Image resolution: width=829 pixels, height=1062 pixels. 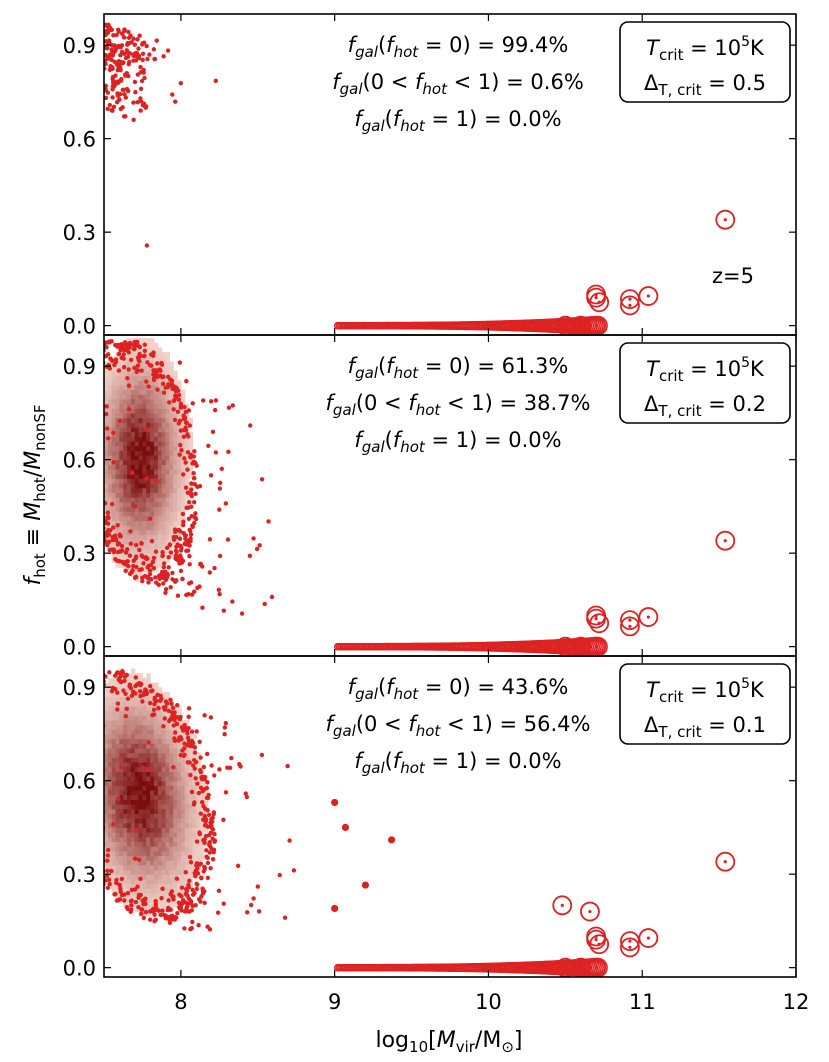 I want to click on x-tick-label: 10, so click(x=488, y=1002).